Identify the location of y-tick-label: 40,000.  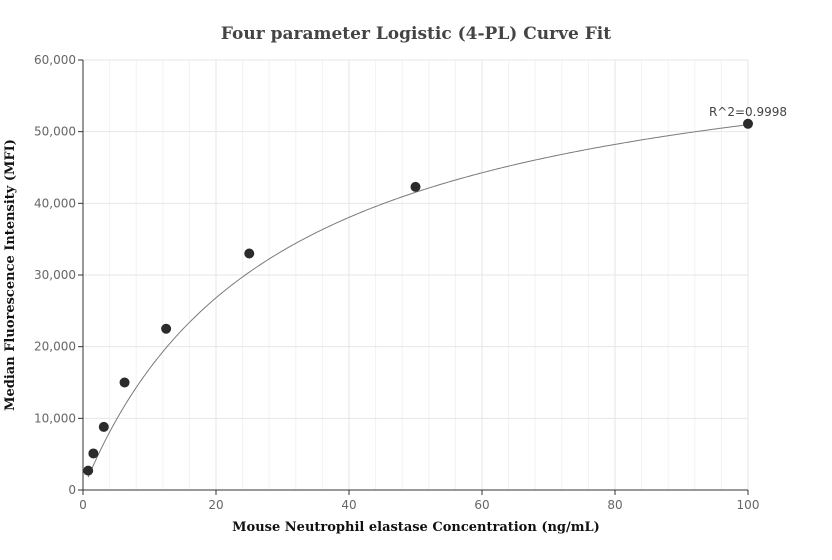
(55, 203).